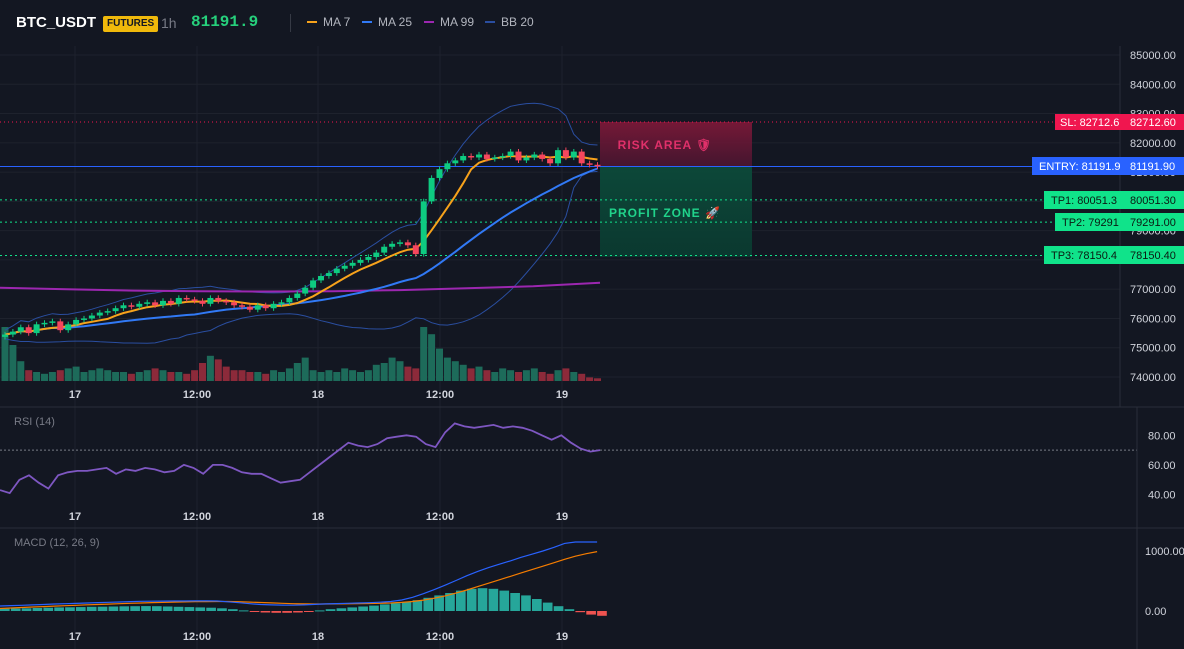 The image size is (1184, 649). Describe the element at coordinates (1085, 255) in the screenshot. I see `tp3-tag-bg` at that location.